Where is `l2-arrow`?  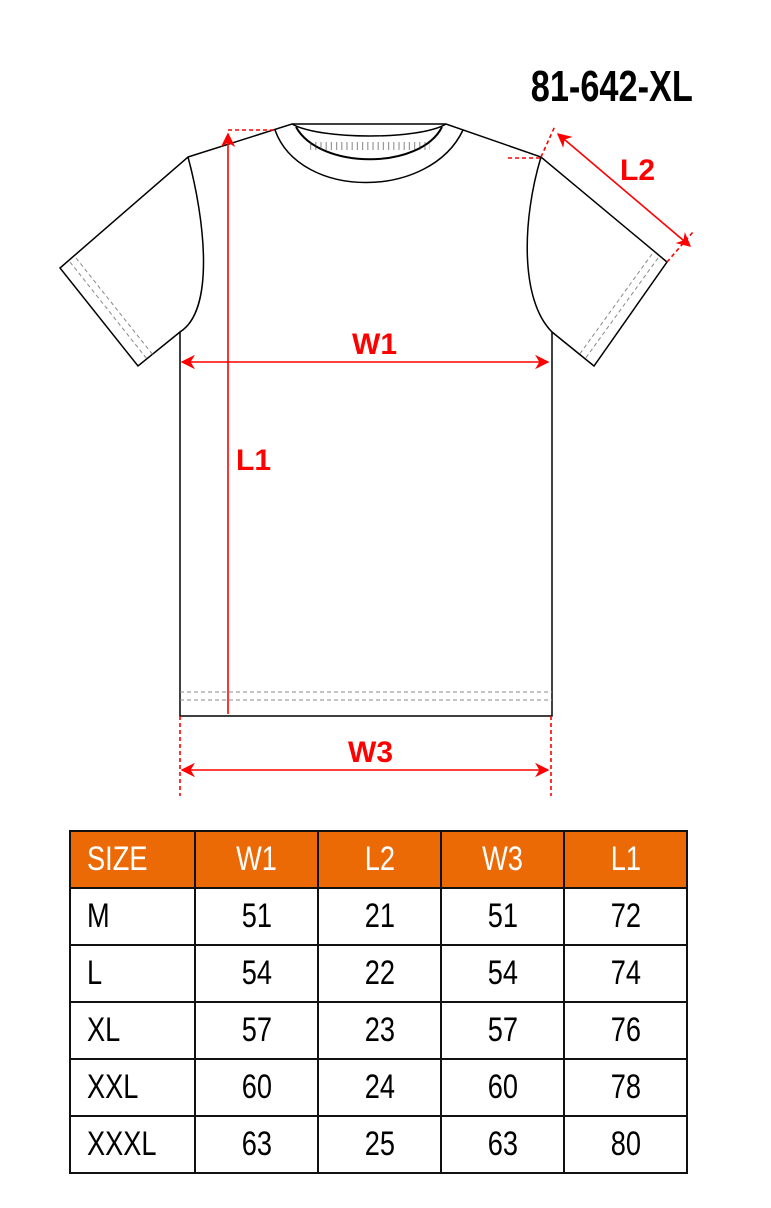 l2-arrow is located at coordinates (624, 190).